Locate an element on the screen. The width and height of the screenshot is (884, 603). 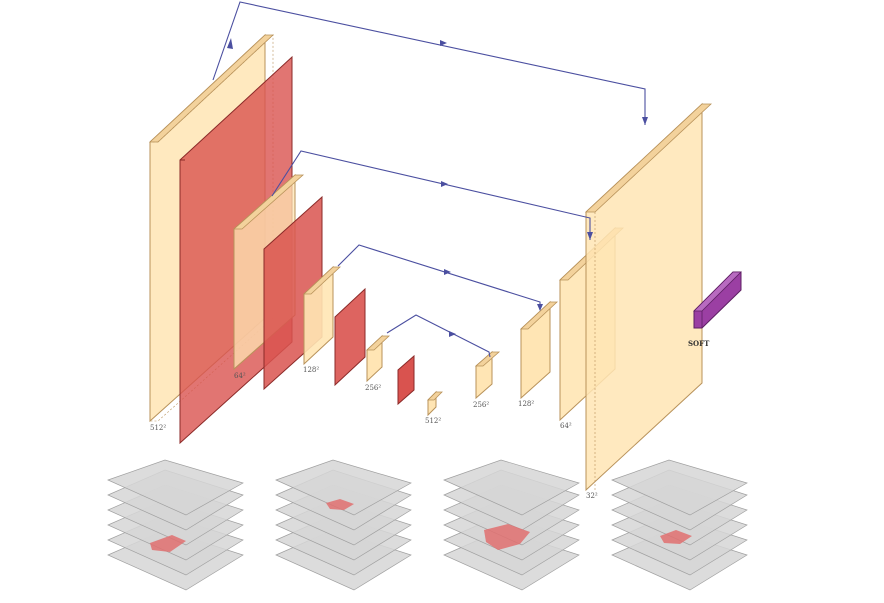
encoder-label-1: 512² is located at coordinates (158, 428).